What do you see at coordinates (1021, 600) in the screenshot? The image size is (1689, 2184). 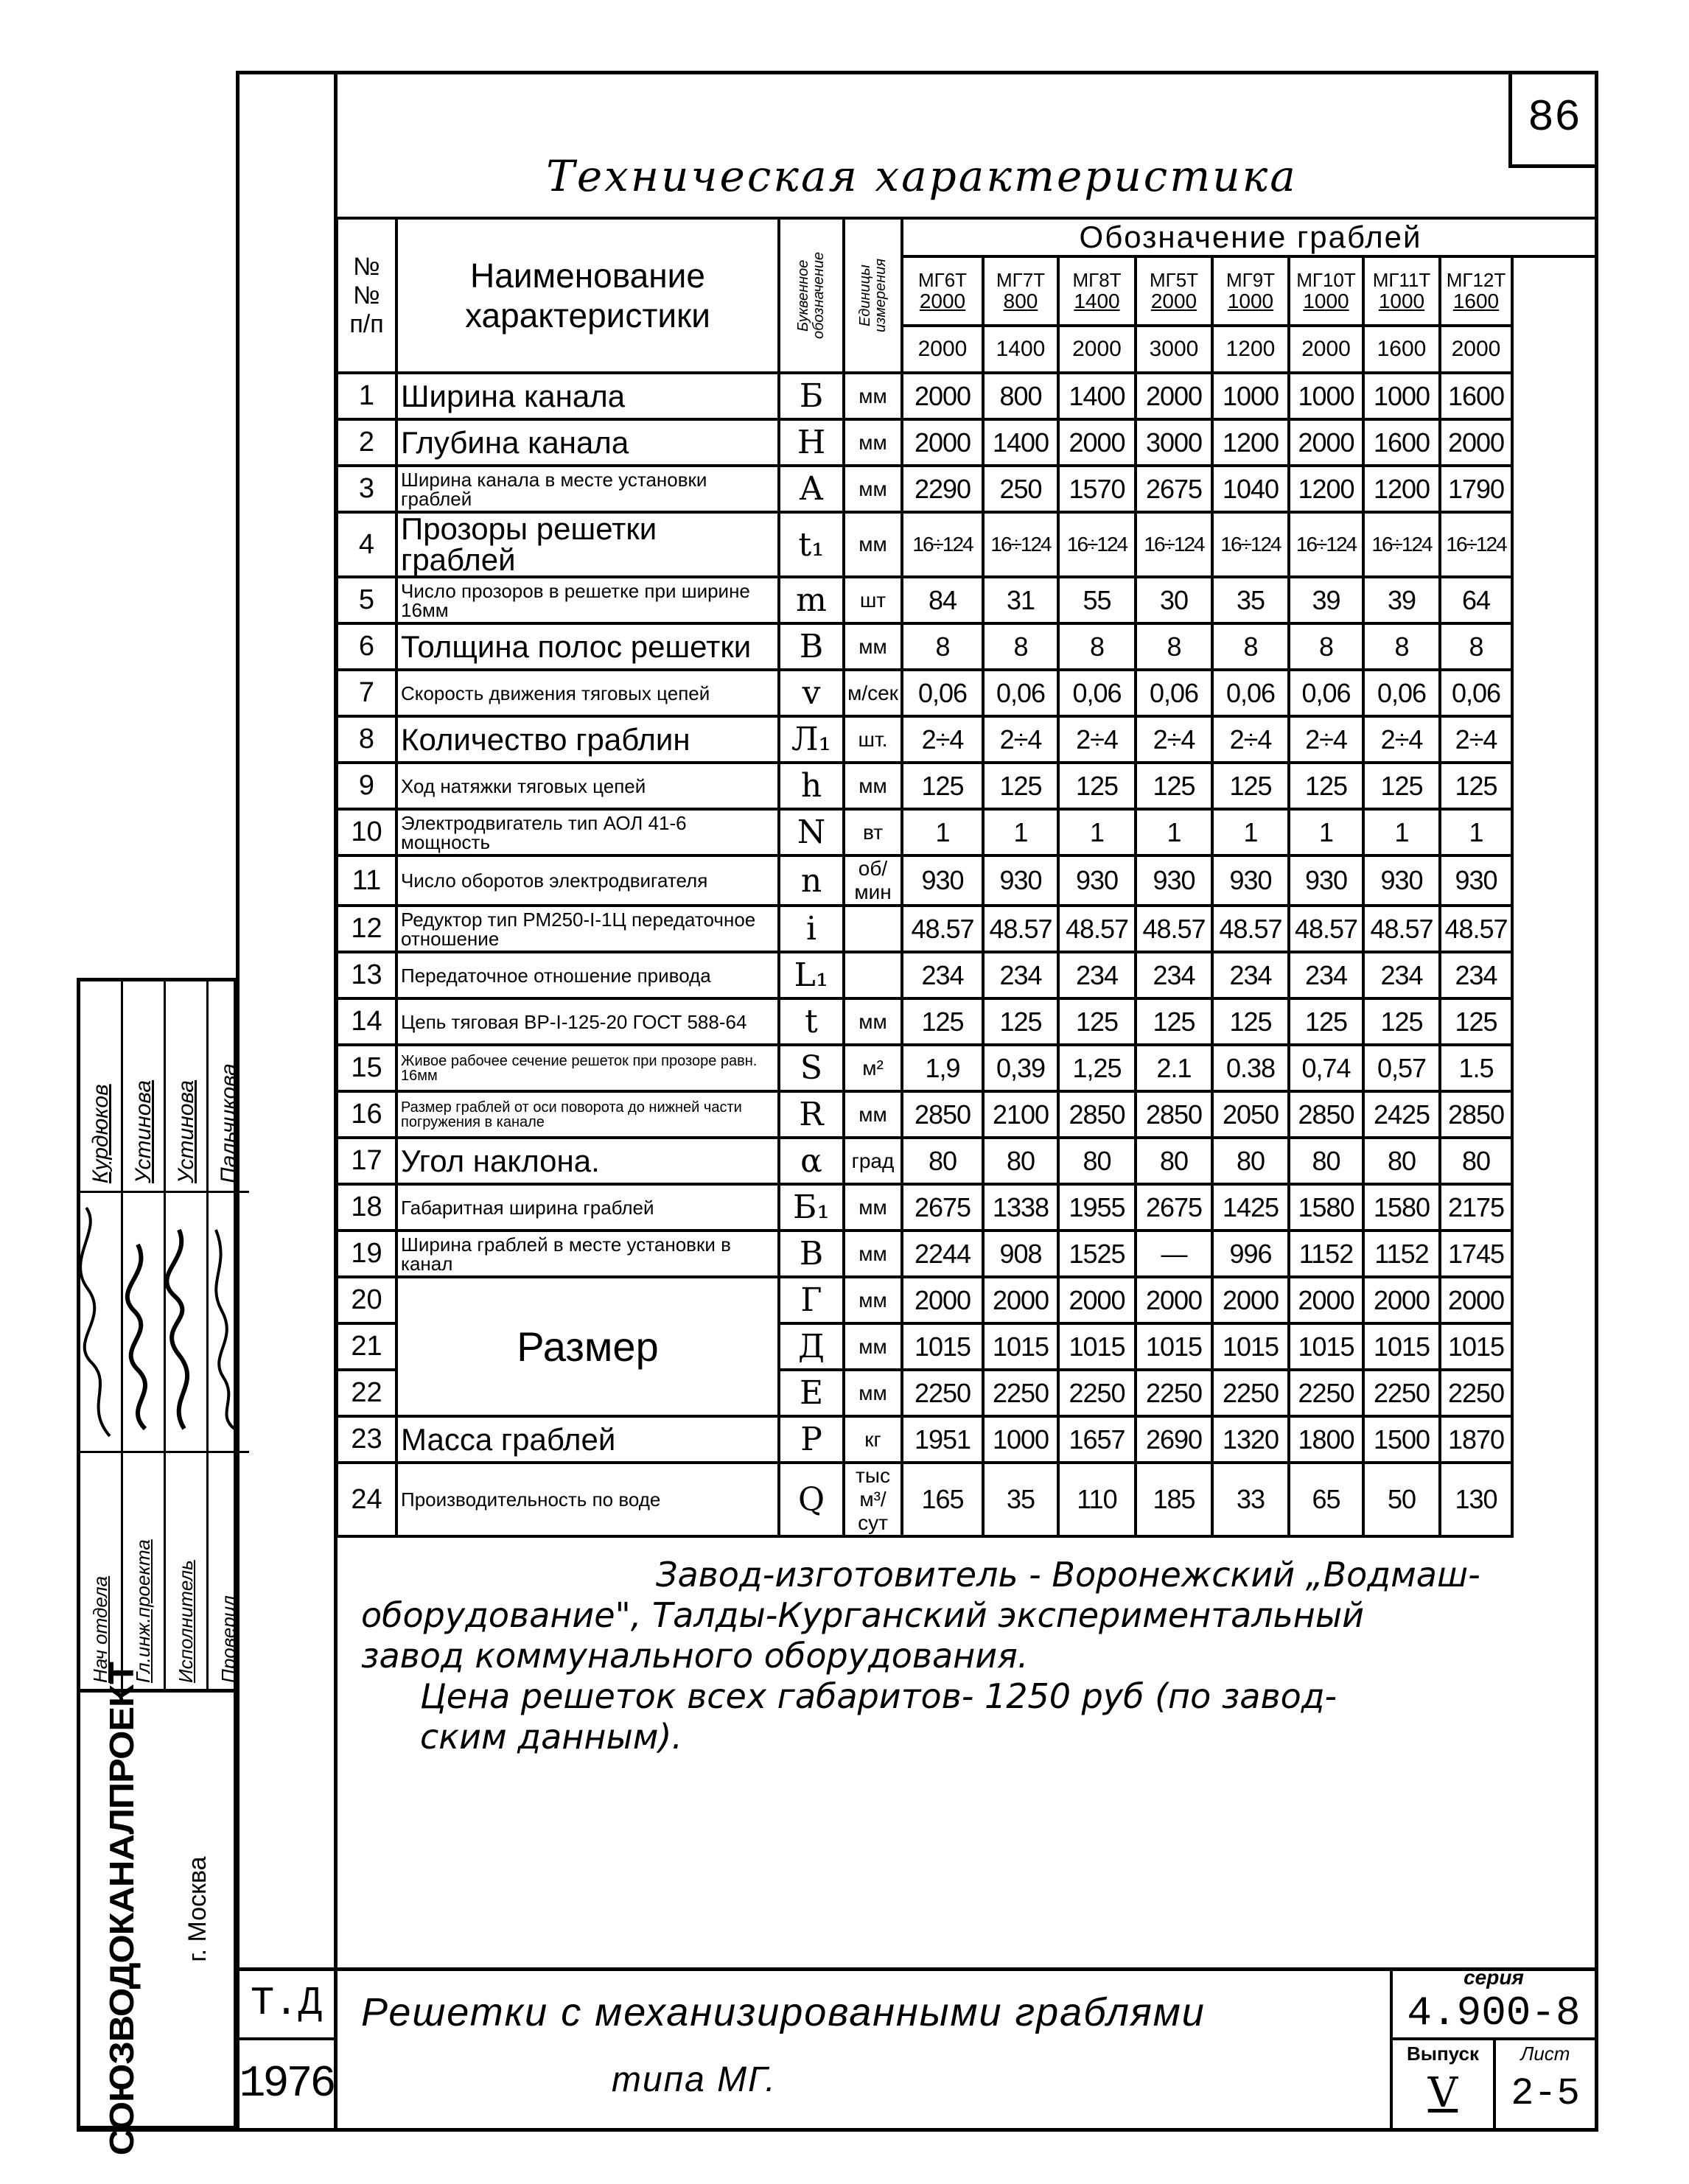 I see `row-value: 31` at bounding box center [1021, 600].